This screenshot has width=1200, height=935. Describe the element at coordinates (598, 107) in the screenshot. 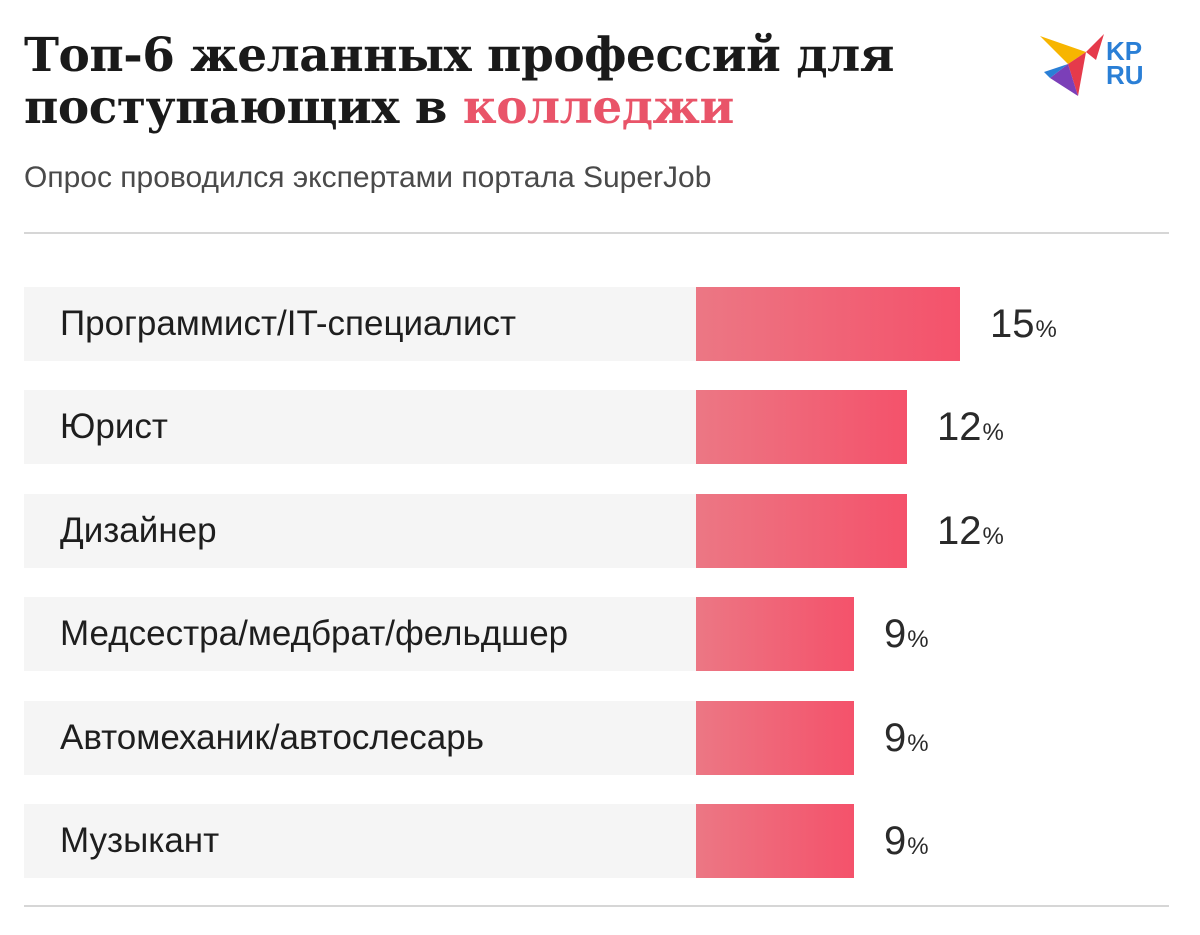

I see `title-accent: колледжи` at that location.